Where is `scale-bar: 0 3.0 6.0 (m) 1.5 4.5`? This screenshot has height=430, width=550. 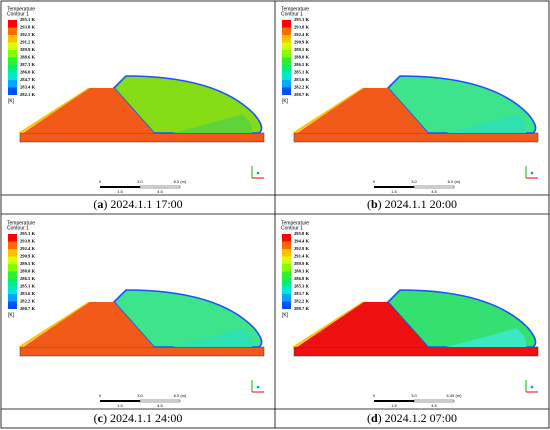
scale-bar: 0 3.0 6.0 (m) 1.5 4.5 is located at coordinates (143, 186).